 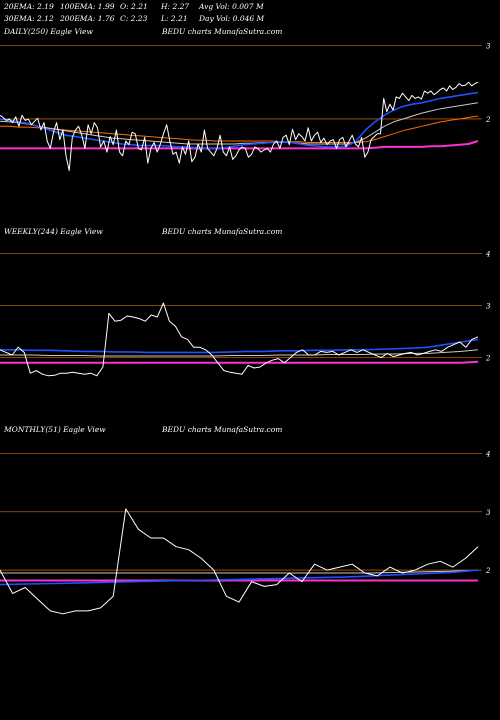 I want to click on stat-high: H: 2.27, so click(x=175, y=6).